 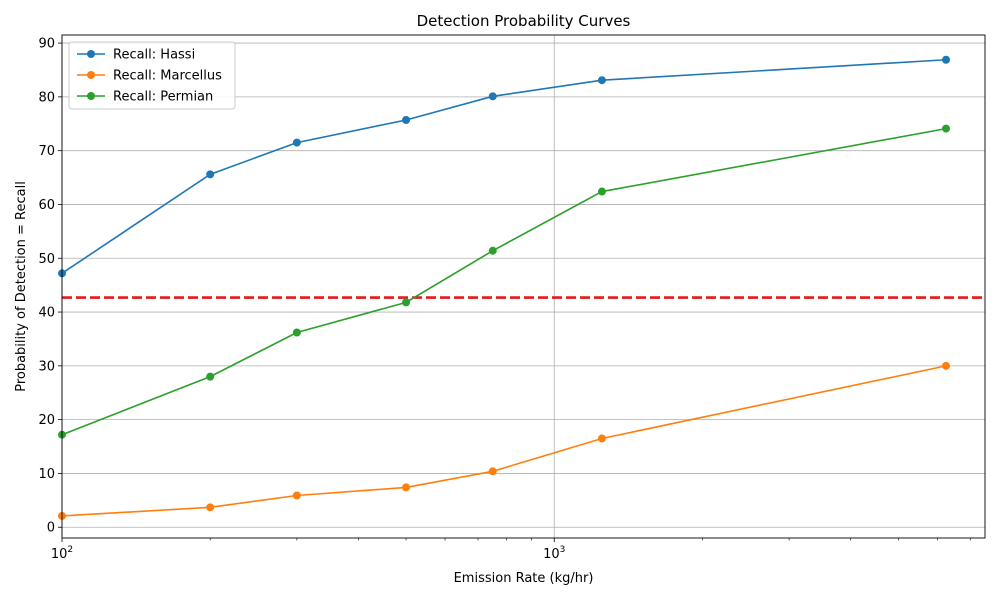 I want to click on y-tick-label: 50, so click(x=46, y=259).